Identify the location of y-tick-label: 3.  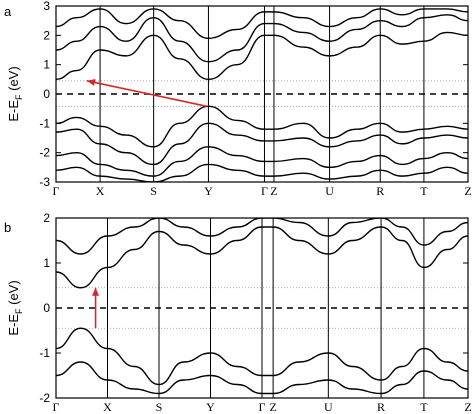
(46, 6).